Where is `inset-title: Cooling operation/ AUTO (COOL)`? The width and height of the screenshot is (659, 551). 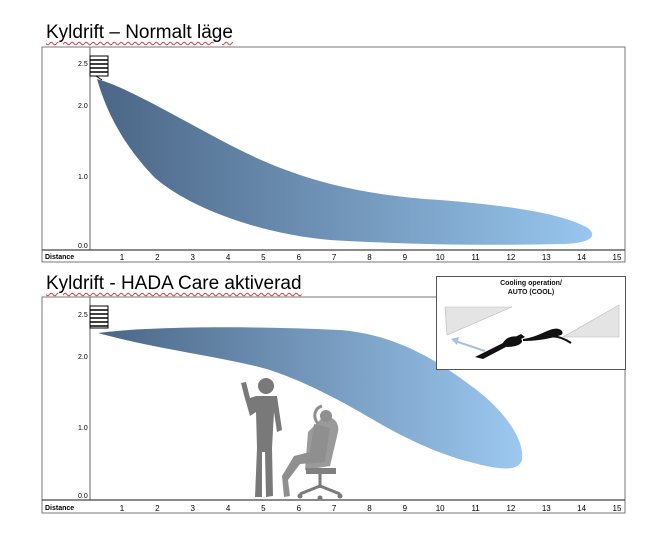 inset-title: Cooling operation/ AUTO (COOL) is located at coordinates (531, 288).